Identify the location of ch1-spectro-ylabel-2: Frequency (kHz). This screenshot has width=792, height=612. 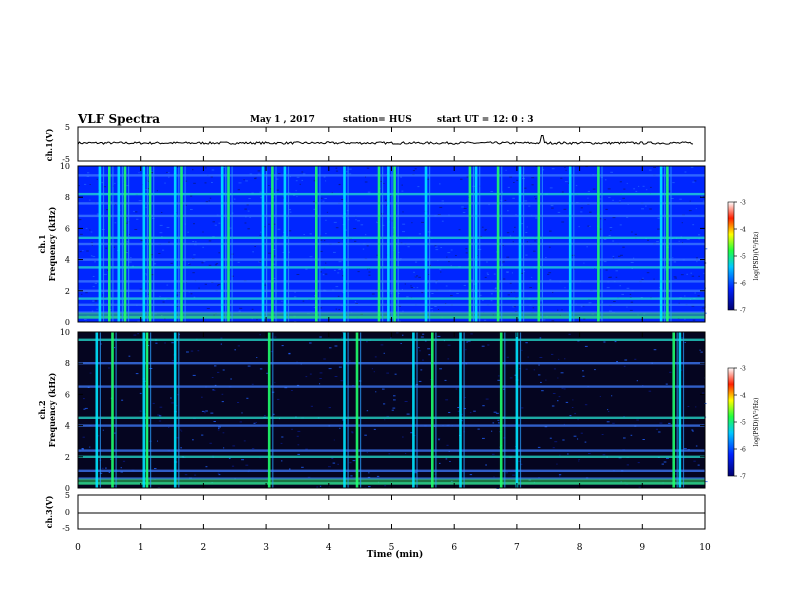
(52, 243).